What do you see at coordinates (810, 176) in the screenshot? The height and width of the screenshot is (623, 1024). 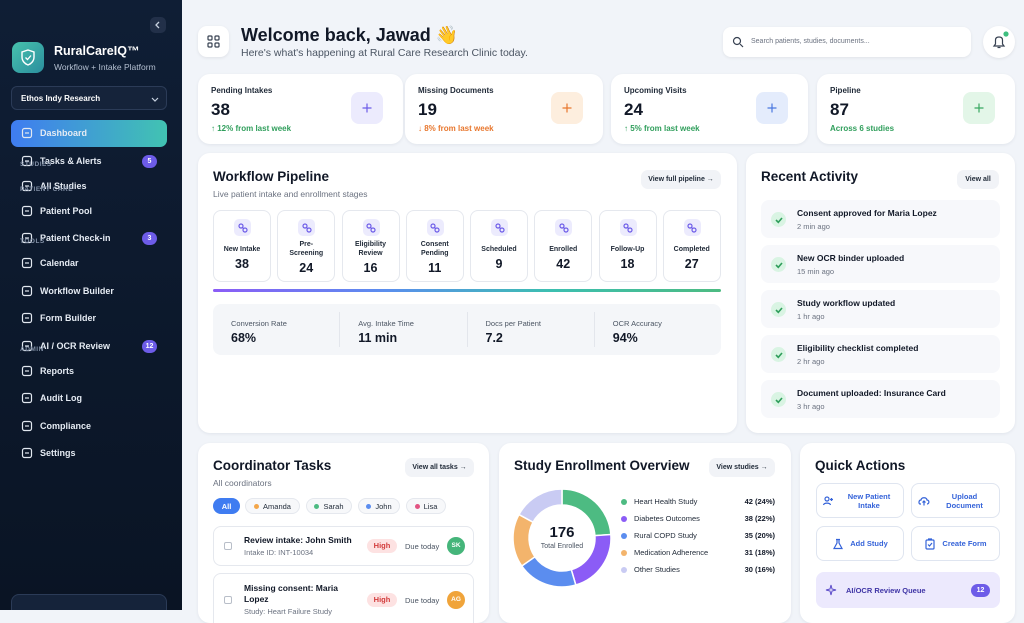 I see `card-title: Recent Activity` at bounding box center [810, 176].